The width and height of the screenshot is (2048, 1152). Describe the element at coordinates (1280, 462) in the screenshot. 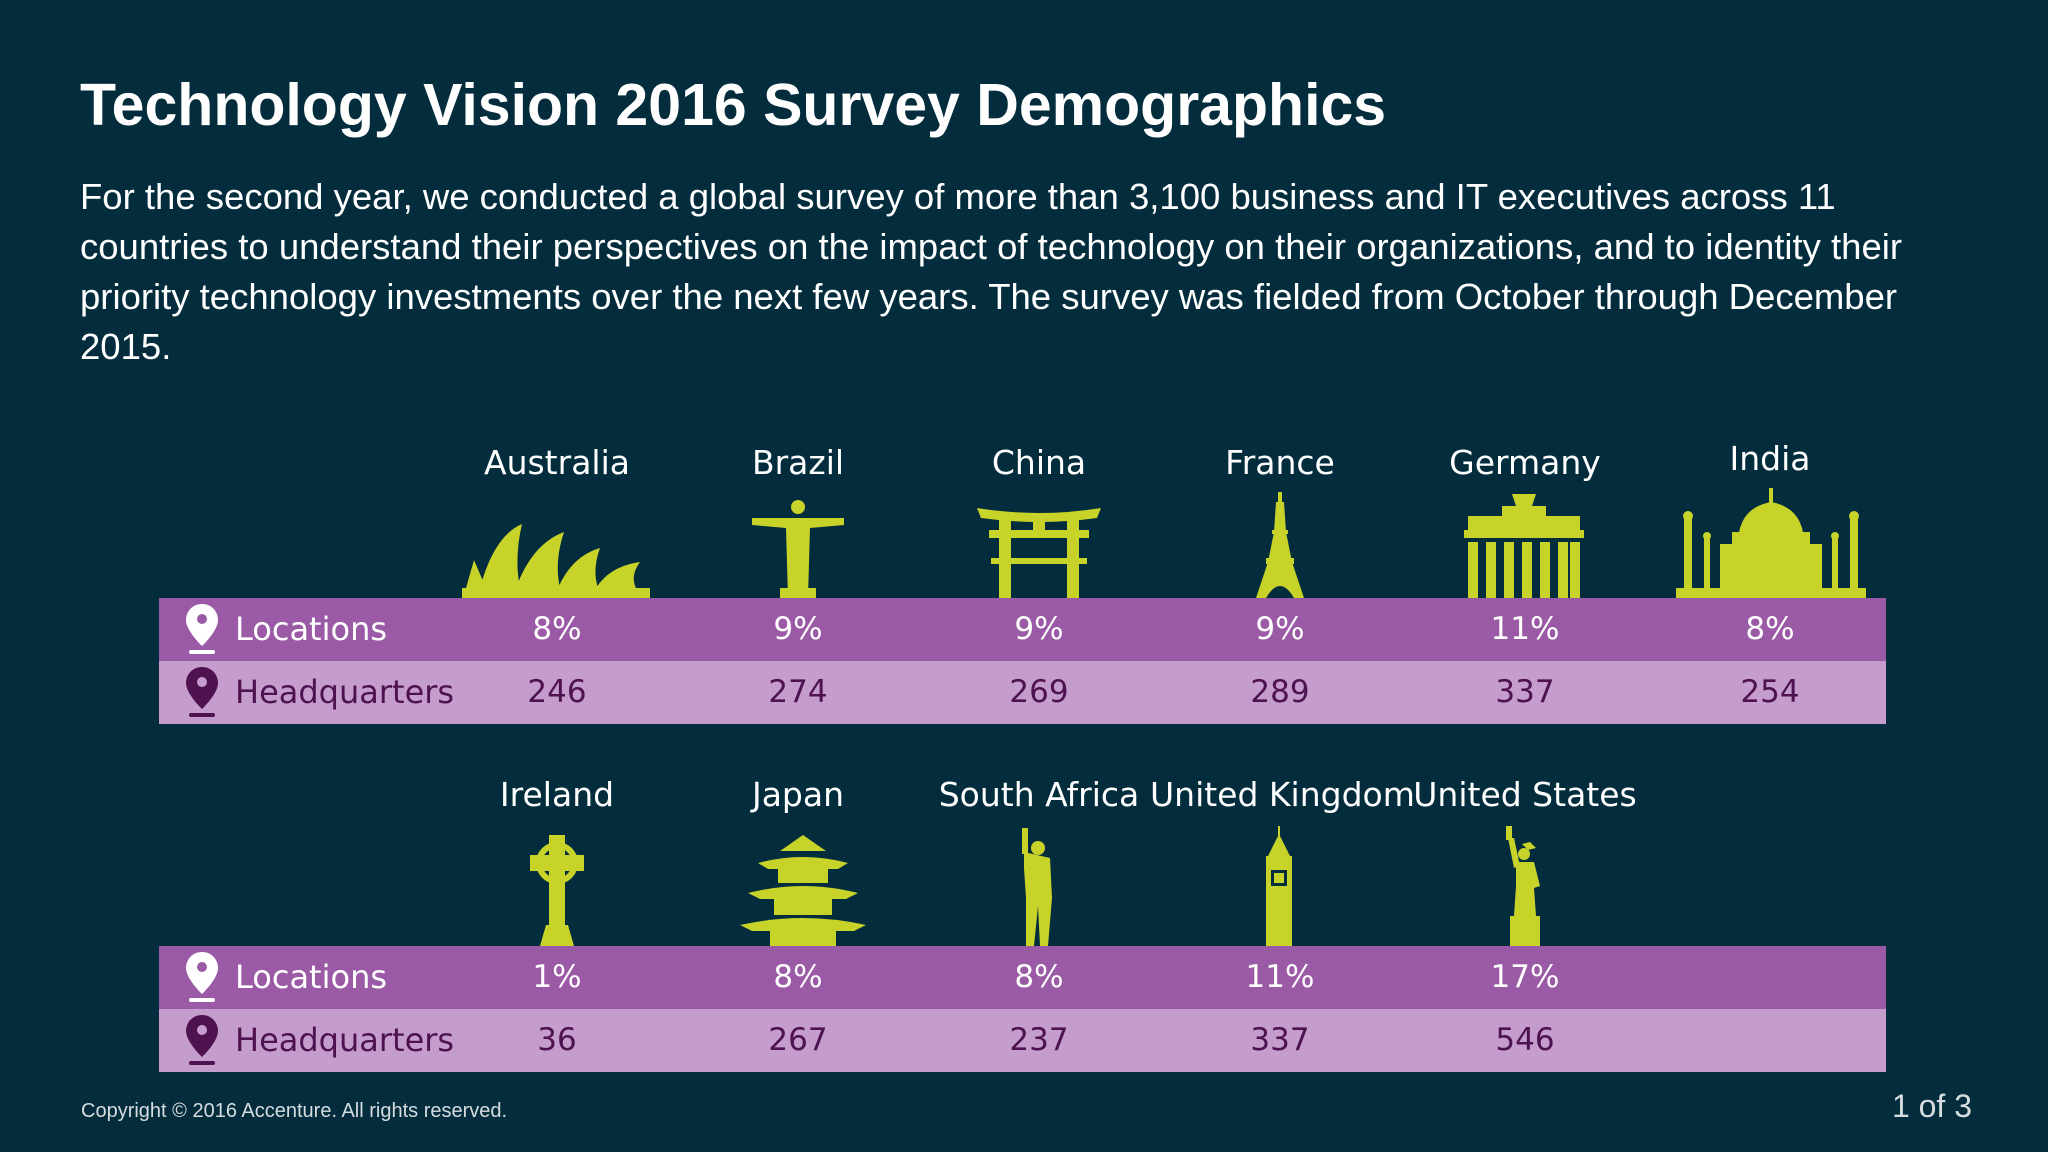

I see `country-name-france: France` at that location.